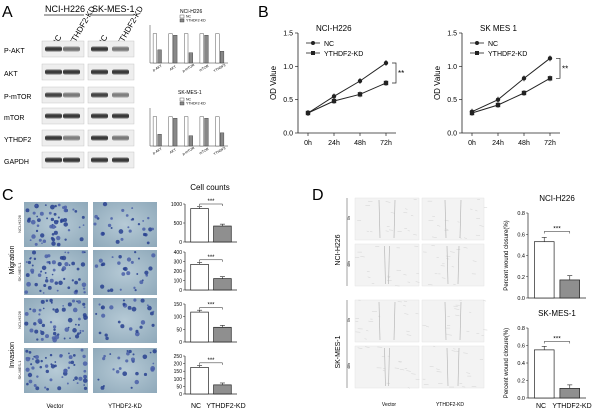 The image size is (600, 411). I want to click on b-x-tick-label: 24h, so click(334, 143).